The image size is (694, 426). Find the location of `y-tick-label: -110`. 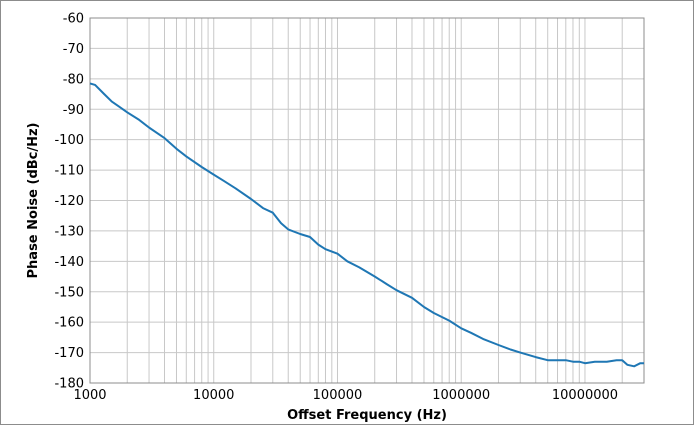

y-tick-label: -110 is located at coordinates (69, 171).